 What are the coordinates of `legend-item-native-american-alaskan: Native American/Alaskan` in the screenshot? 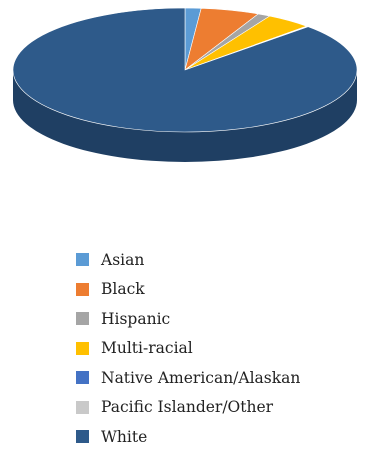 It's located at (188, 378).